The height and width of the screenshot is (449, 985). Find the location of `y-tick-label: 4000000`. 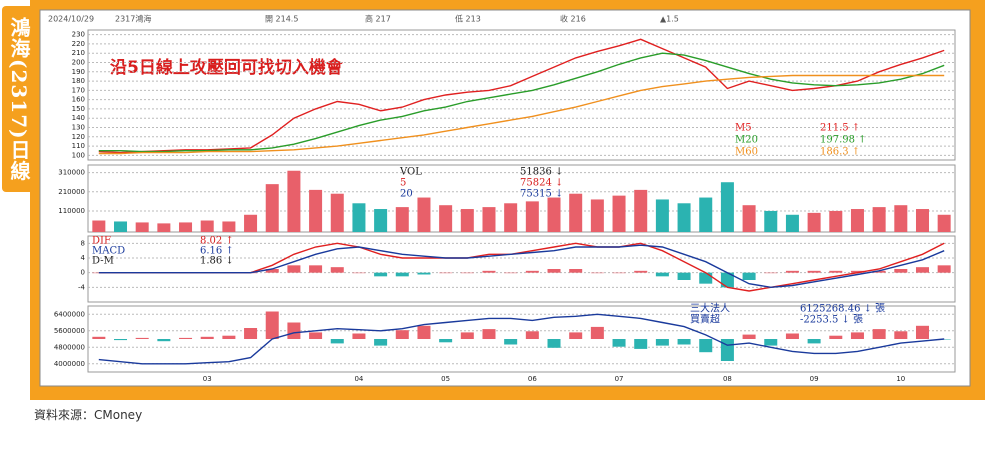

y-tick-label: 4000000 is located at coordinates (69, 364).